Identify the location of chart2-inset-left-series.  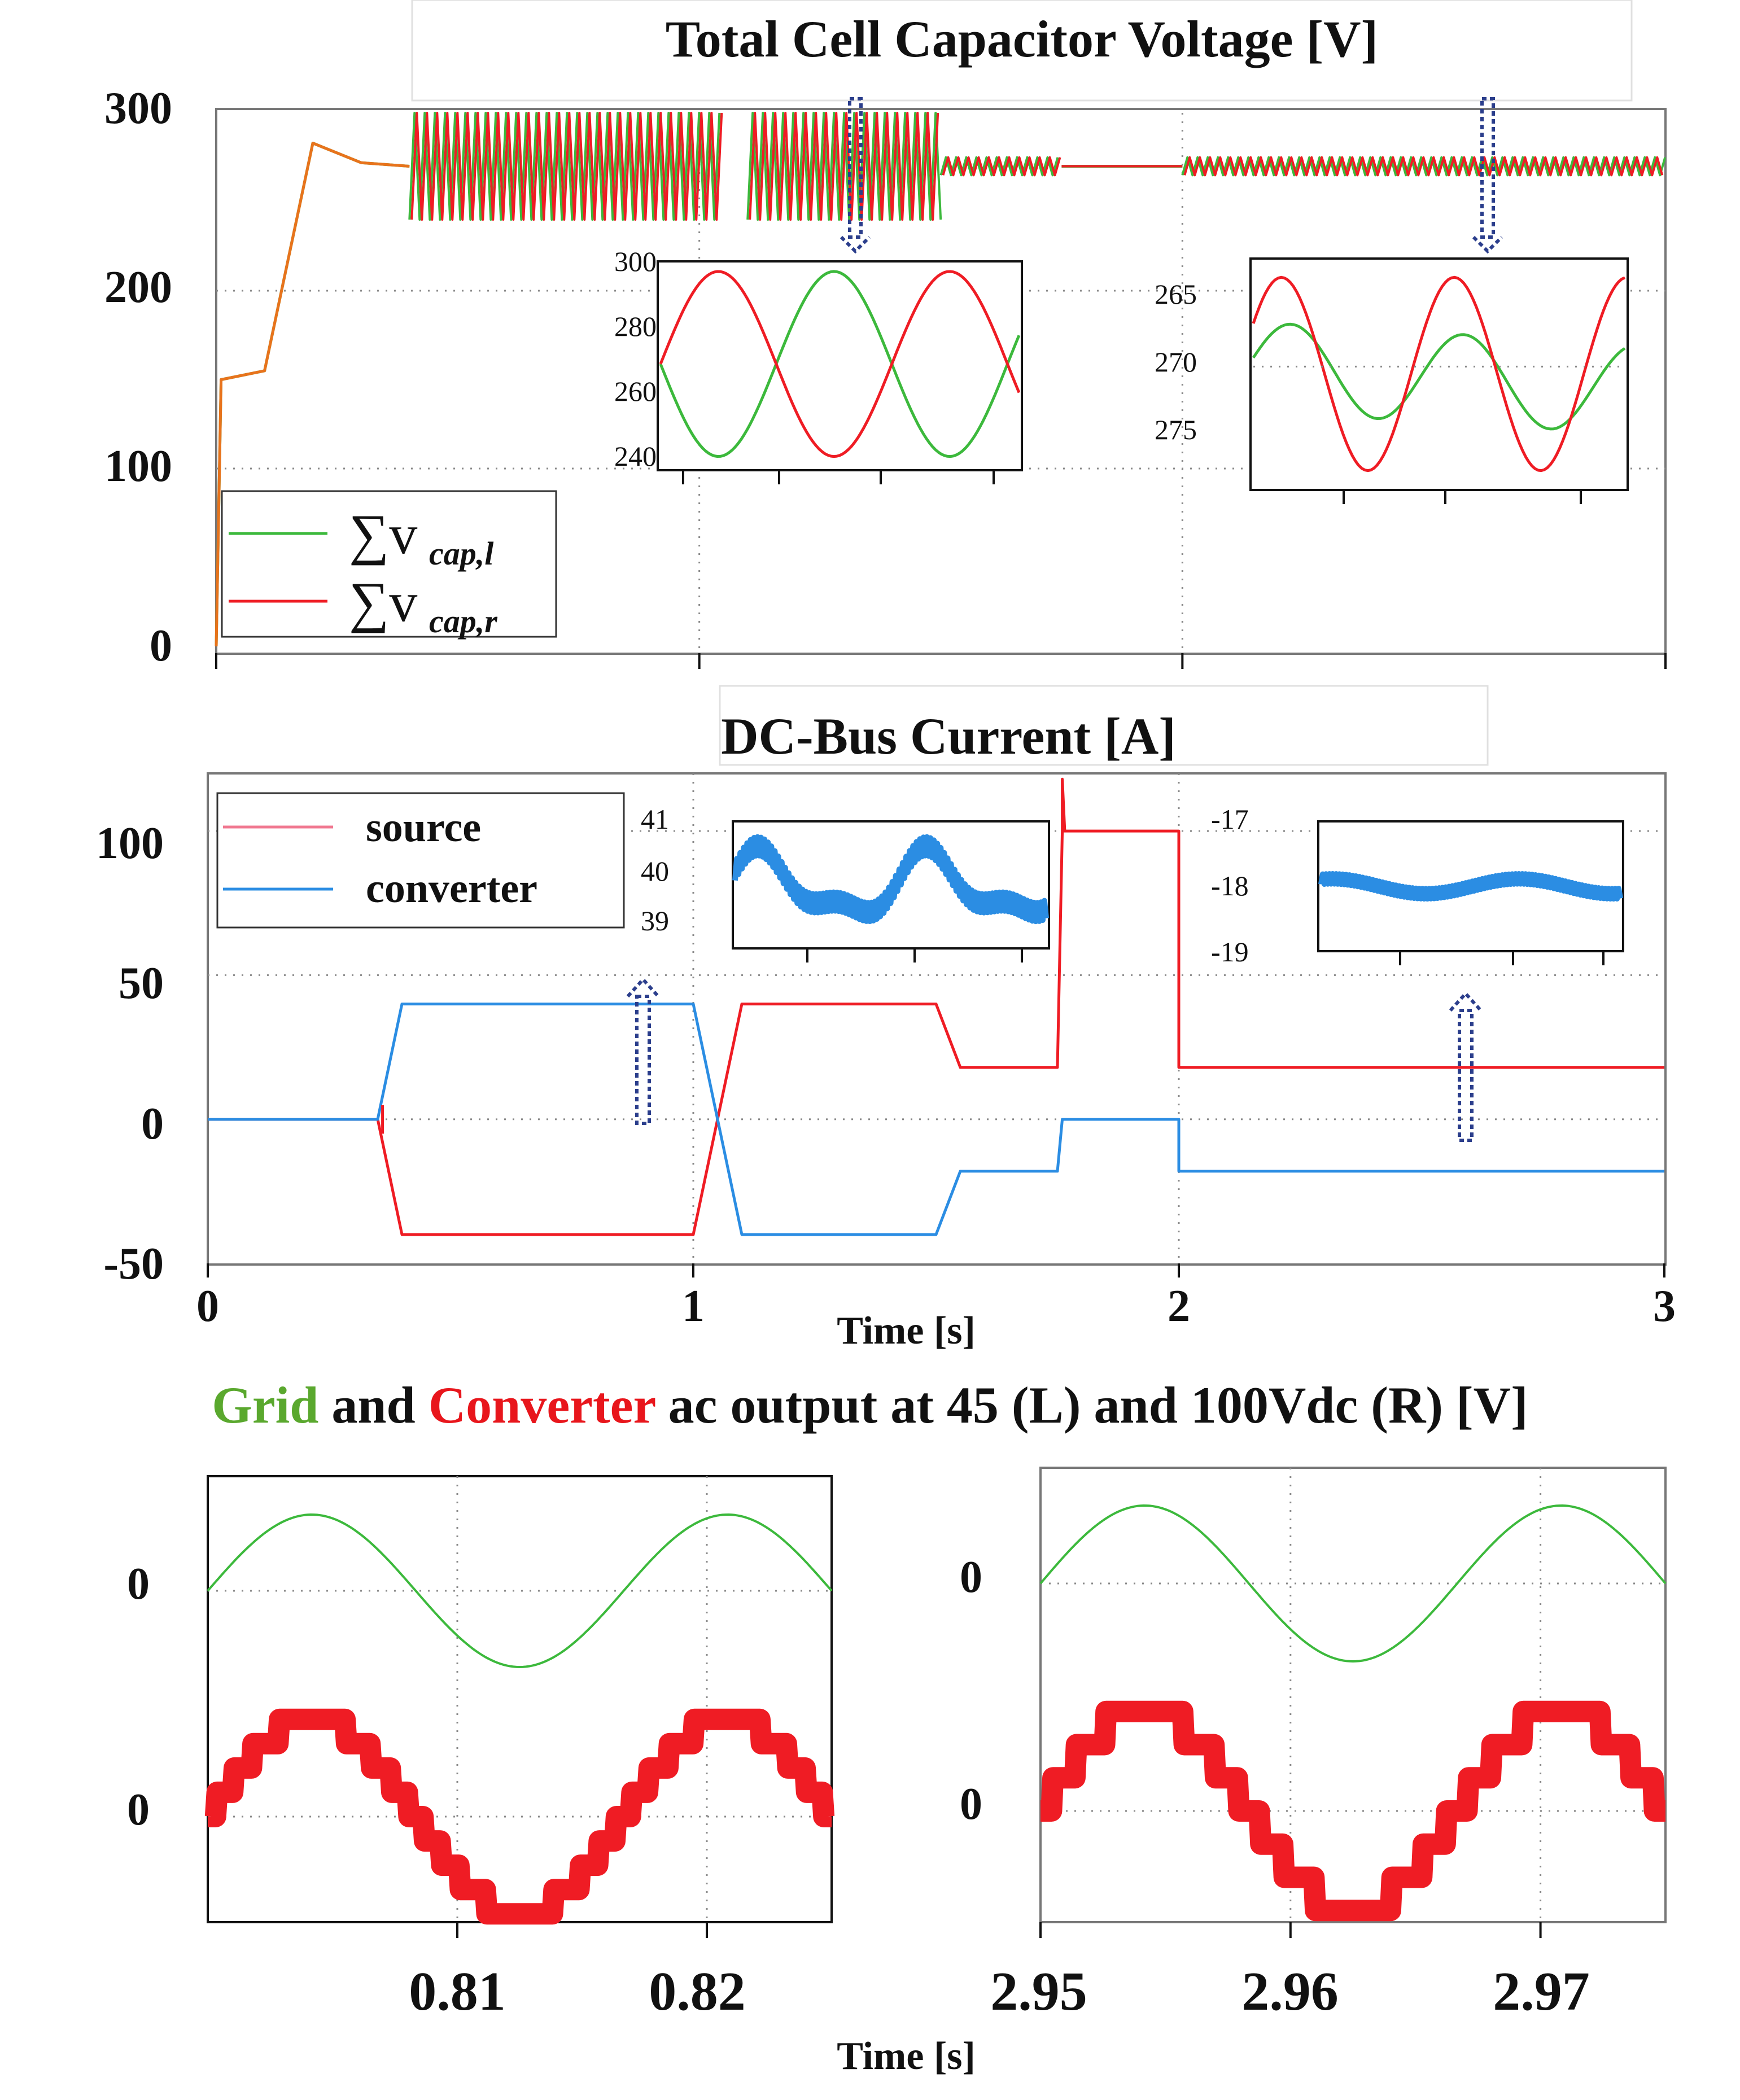
(890, 898).